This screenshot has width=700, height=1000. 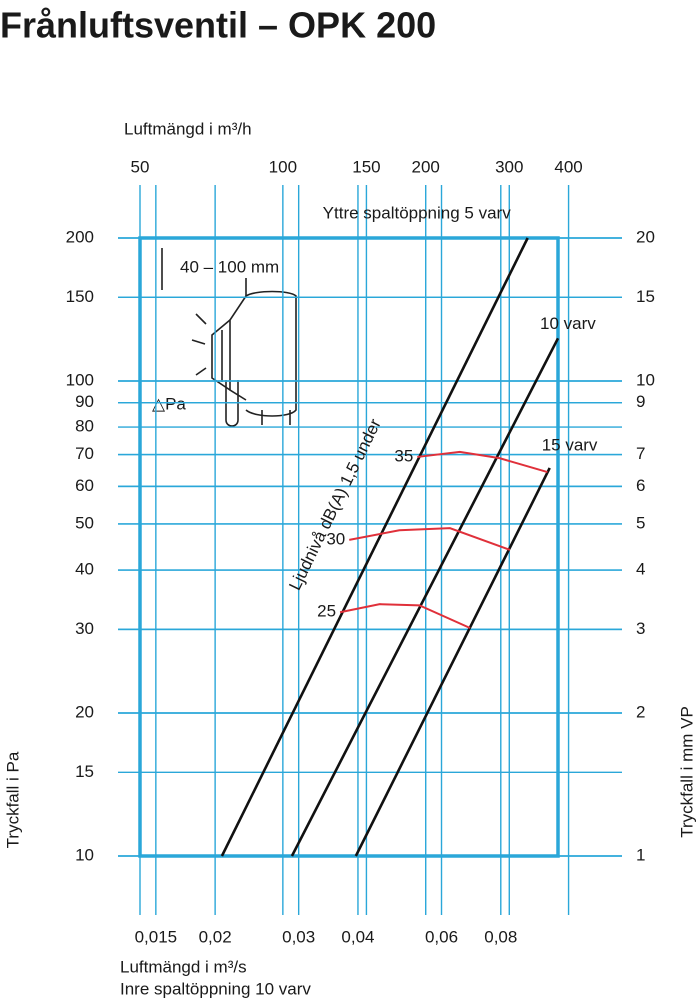 What do you see at coordinates (366, 166) in the screenshot?
I see `x-tick-label: 150` at bounding box center [366, 166].